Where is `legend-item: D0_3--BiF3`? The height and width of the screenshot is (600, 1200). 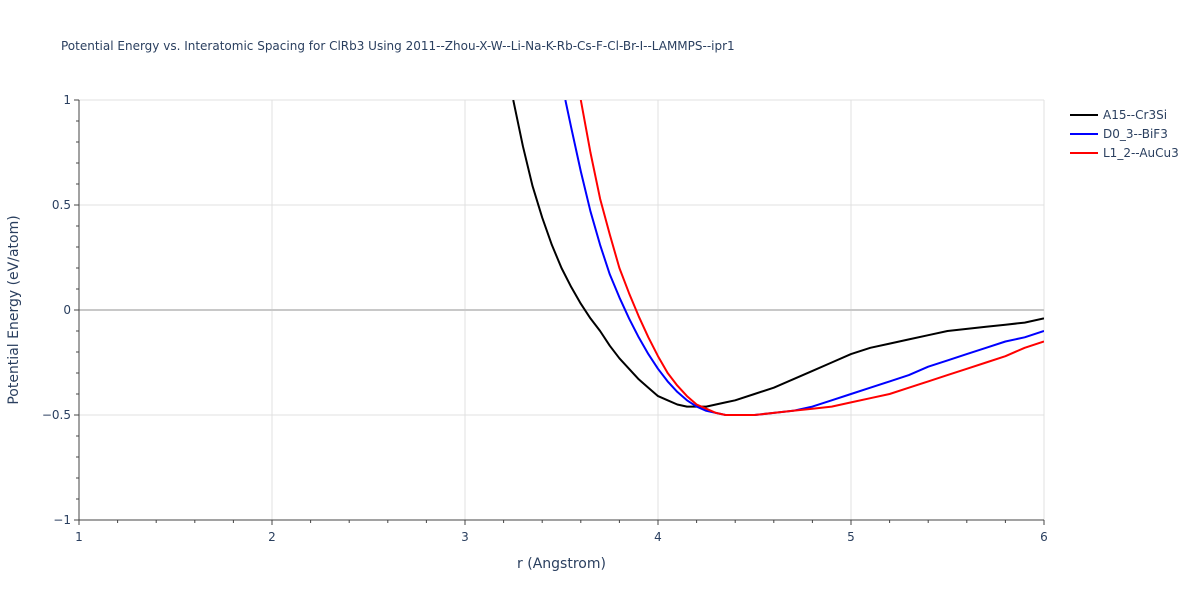 legend-item: D0_3--BiF3 is located at coordinates (1119, 134).